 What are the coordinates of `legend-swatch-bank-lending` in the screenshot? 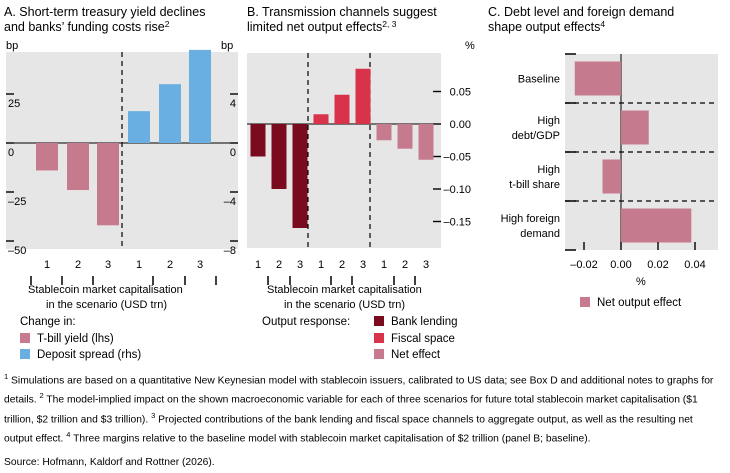 It's located at (379, 321).